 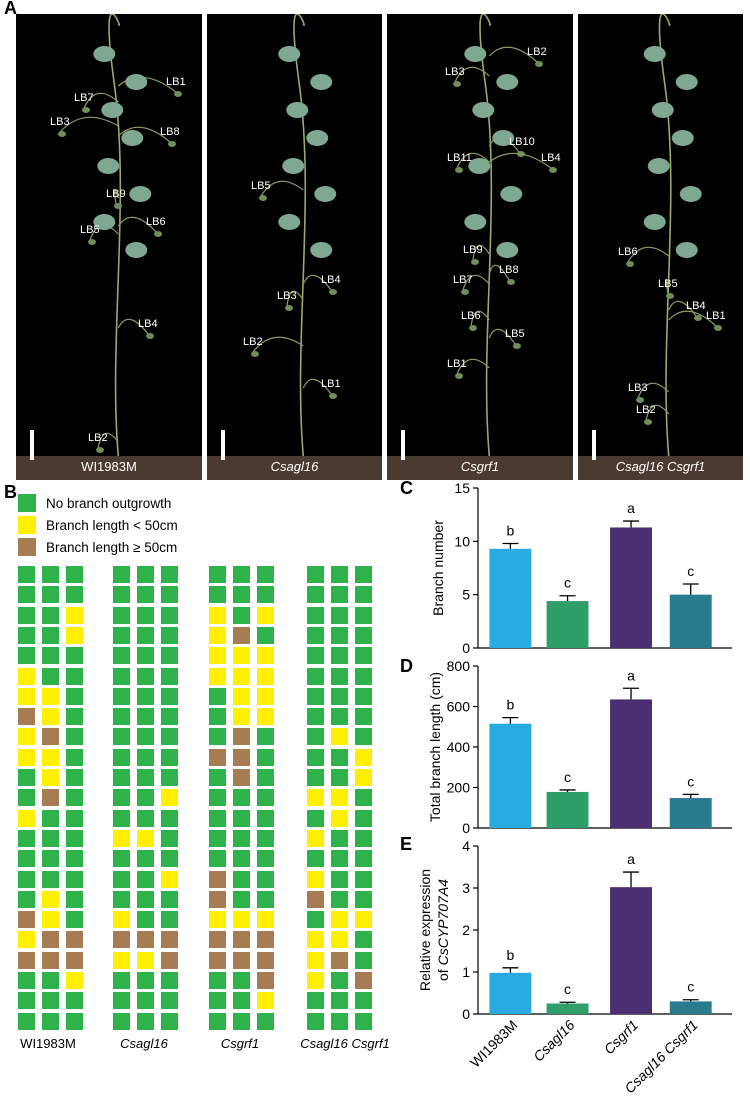 What do you see at coordinates (109, 503) in the screenshot?
I see `legend-label: No branch outgrowth` at bounding box center [109, 503].